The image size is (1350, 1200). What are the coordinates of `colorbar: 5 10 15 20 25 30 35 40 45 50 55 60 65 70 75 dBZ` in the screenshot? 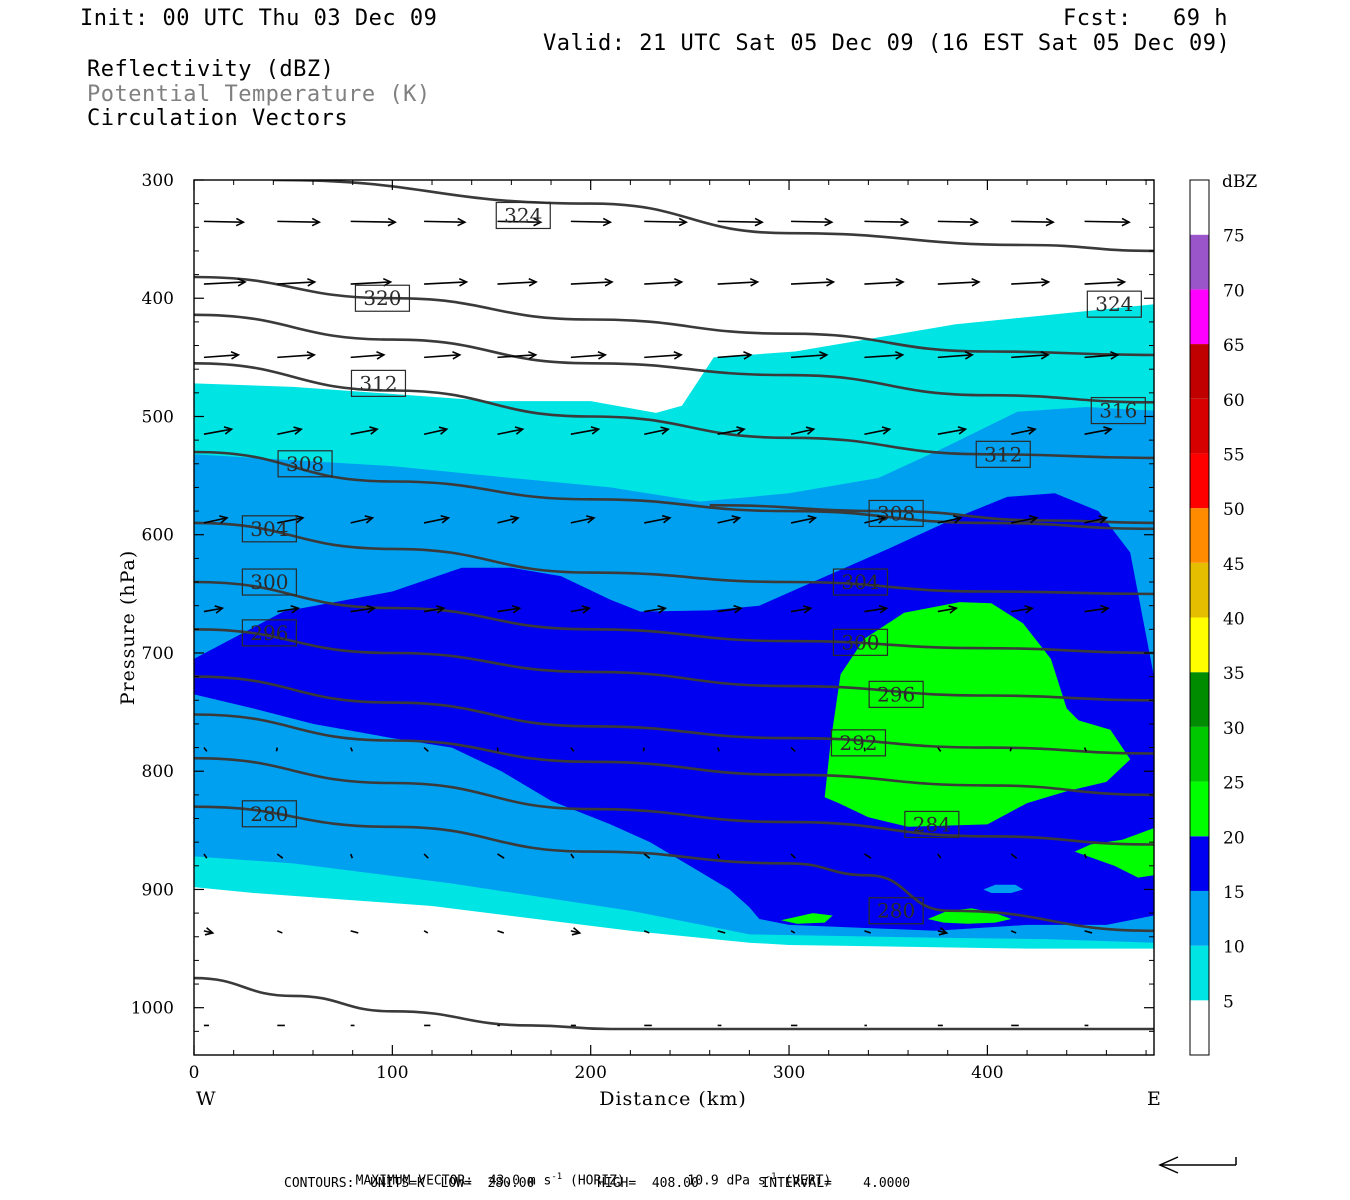 It's located at (1223, 614).